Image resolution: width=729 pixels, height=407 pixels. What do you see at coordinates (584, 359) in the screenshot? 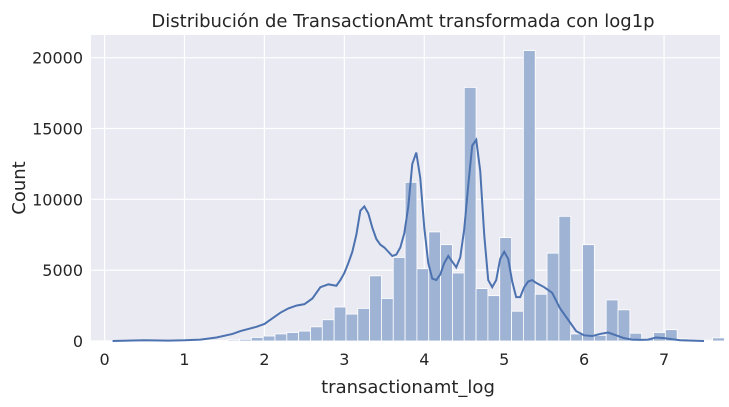
I see `x-tick-label: 6` at bounding box center [584, 359].